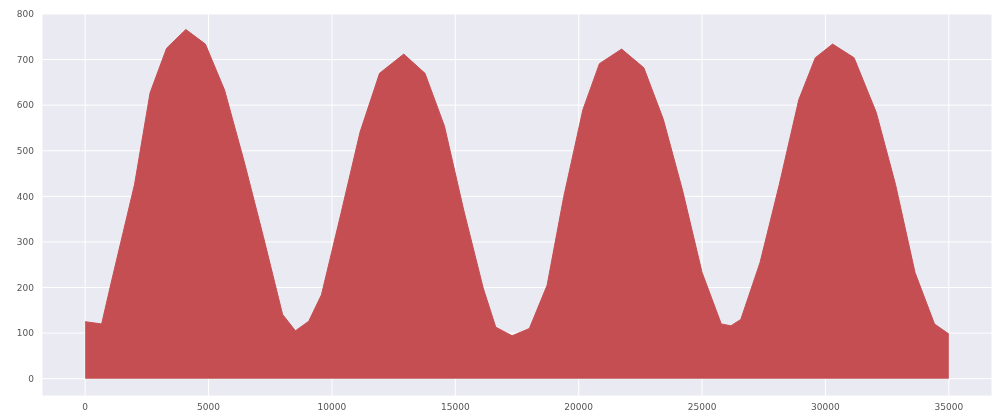 The image size is (1006, 419). What do you see at coordinates (455, 407) in the screenshot?
I see `x-tick-label: 15000` at bounding box center [455, 407].